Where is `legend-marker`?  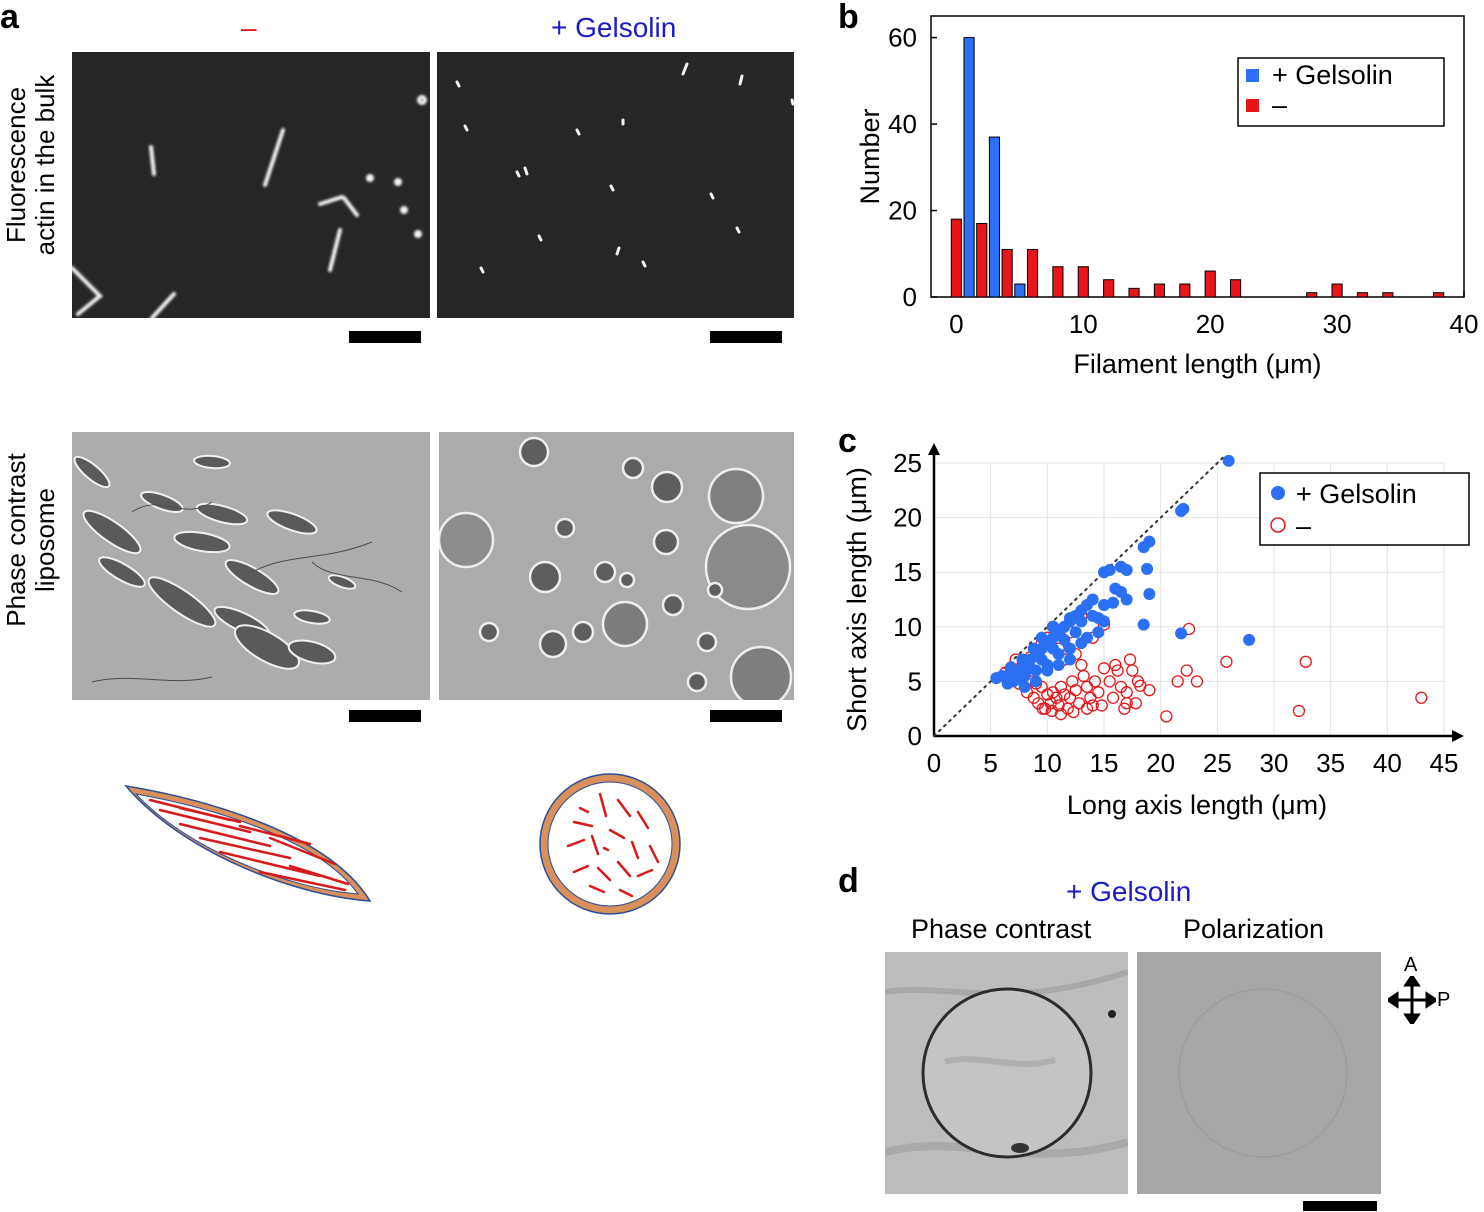
legend-marker is located at coordinates (1278, 493).